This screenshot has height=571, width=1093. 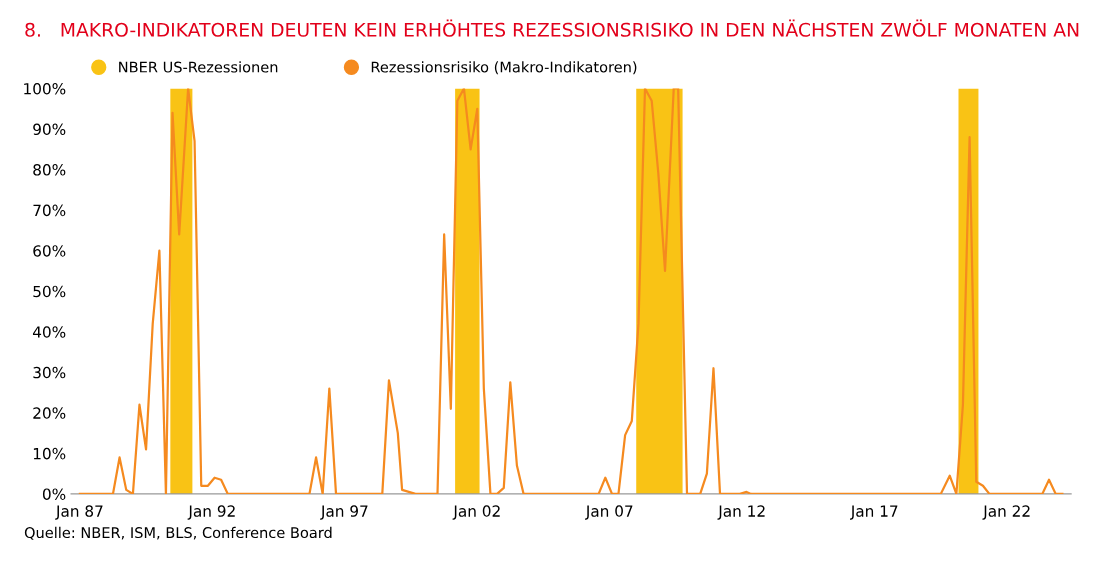 I want to click on x-tick-label: Jan 17, so click(x=874, y=512).